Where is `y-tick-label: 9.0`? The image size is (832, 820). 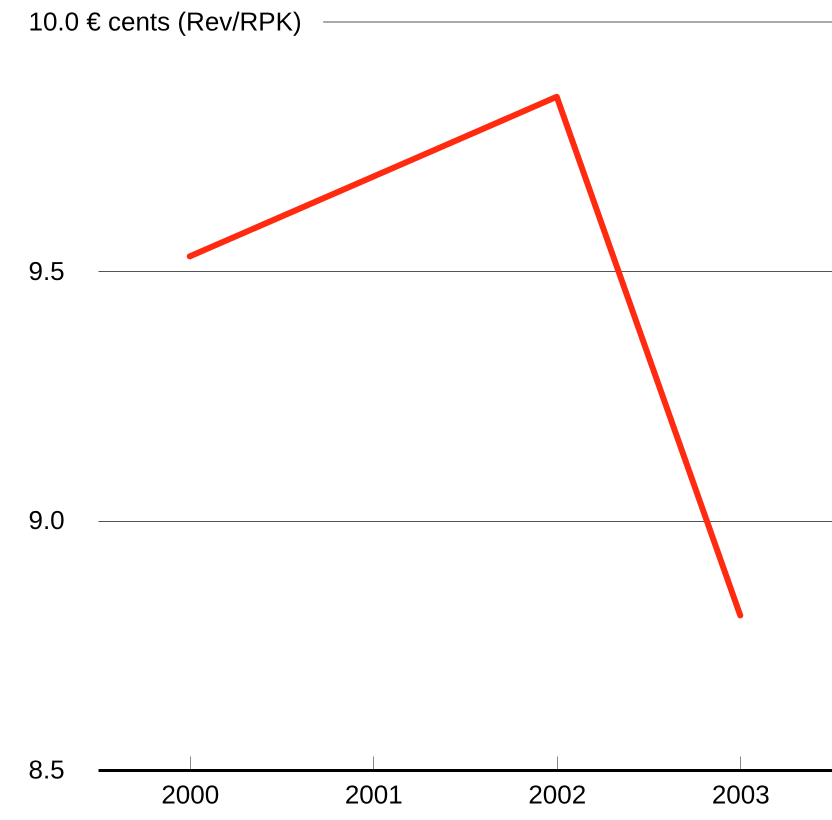
y-tick-label: 9.0 is located at coordinates (46, 520).